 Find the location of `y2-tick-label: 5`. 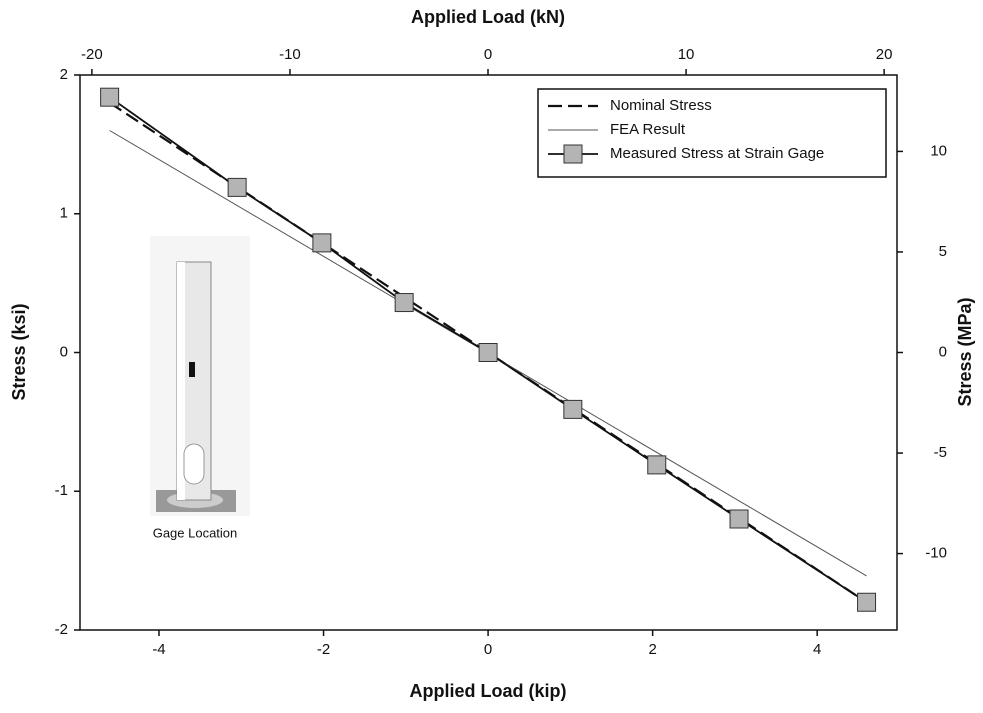

y2-tick-label: 5 is located at coordinates (943, 251).